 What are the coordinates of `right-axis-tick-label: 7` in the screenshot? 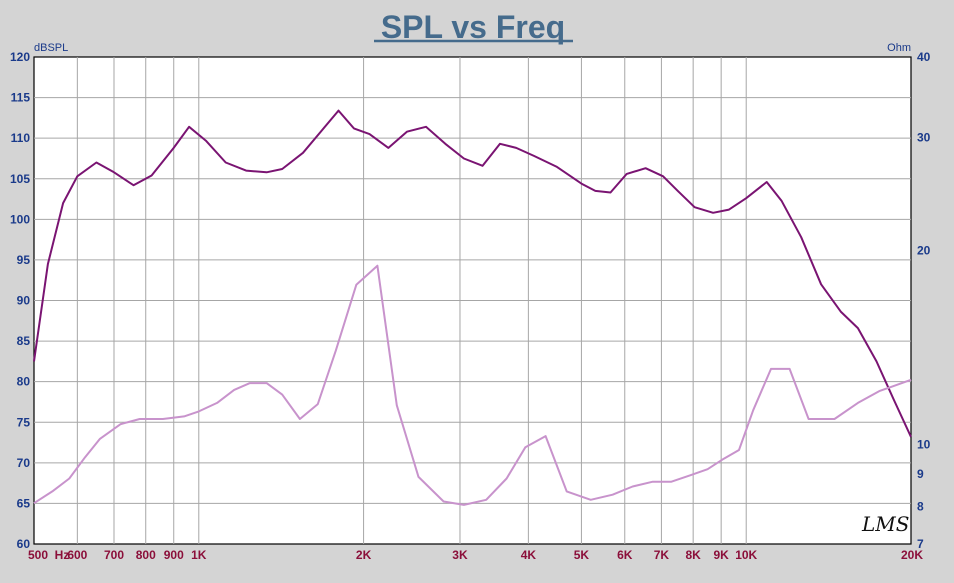 It's located at (920, 544).